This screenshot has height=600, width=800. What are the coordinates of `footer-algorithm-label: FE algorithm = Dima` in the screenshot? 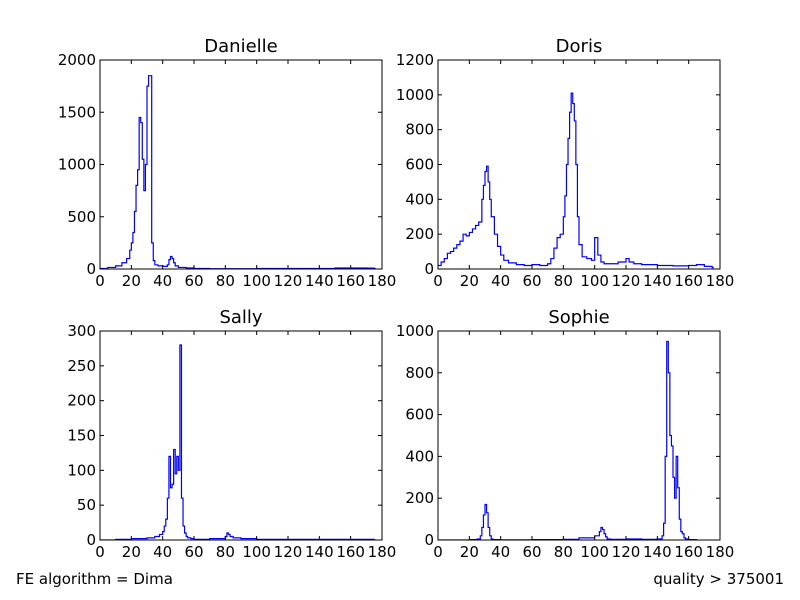 It's located at (94, 579).